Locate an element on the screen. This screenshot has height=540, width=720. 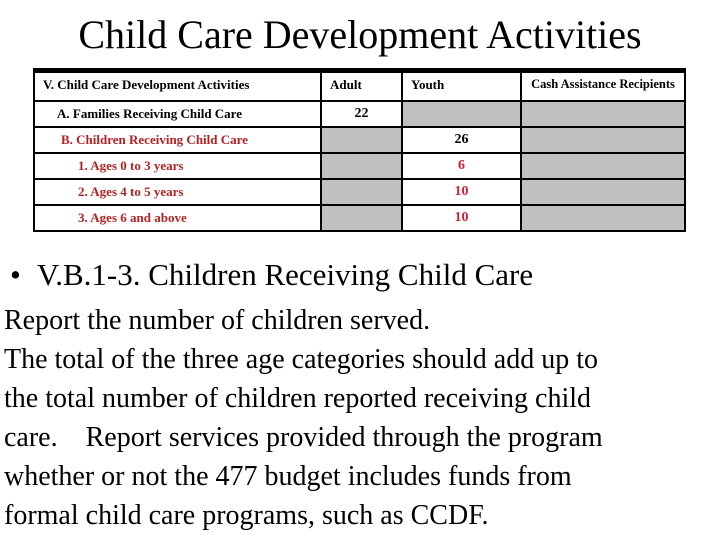
table-row-ages-0-to-3: 1. Ages 0 to 3 years 6 is located at coordinates (359, 166).